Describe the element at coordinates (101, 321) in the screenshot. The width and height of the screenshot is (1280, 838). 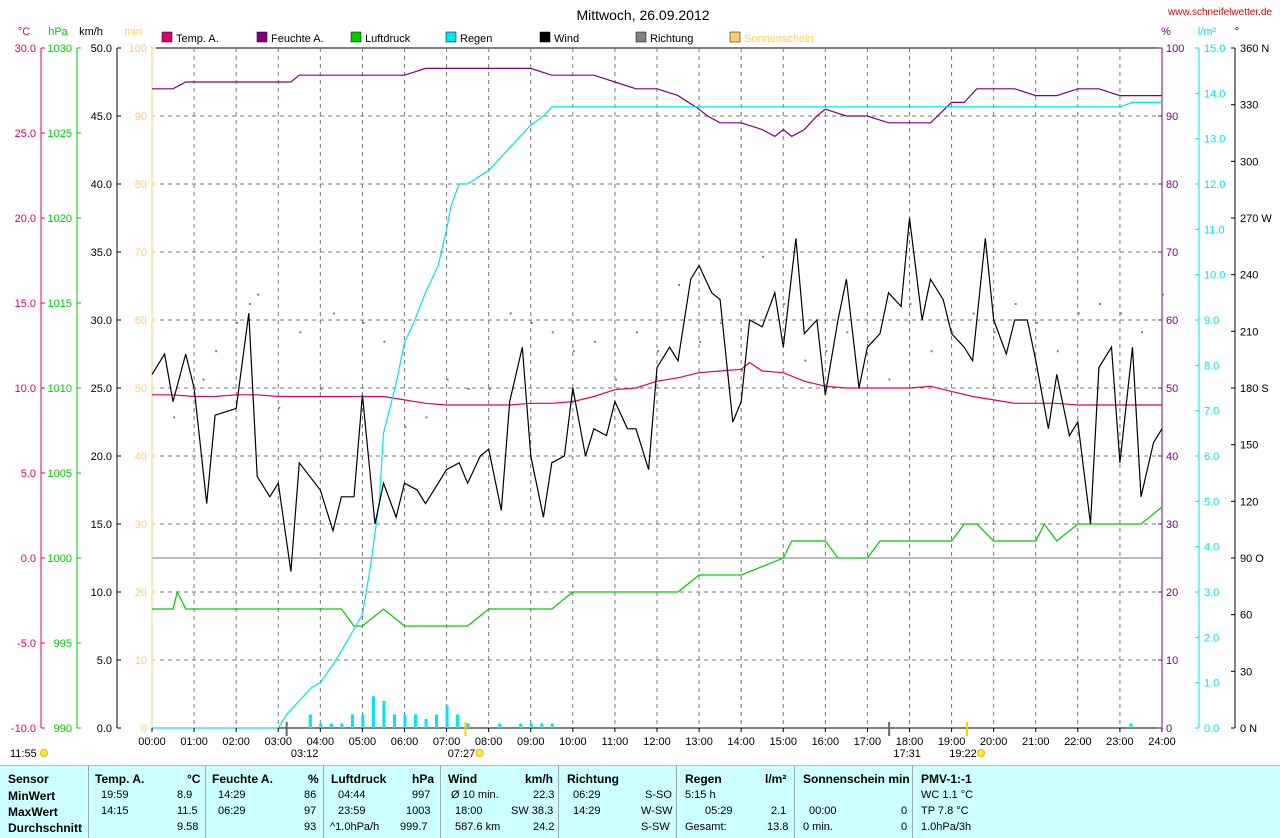
I see `wind-tick-label: 30.0` at that location.